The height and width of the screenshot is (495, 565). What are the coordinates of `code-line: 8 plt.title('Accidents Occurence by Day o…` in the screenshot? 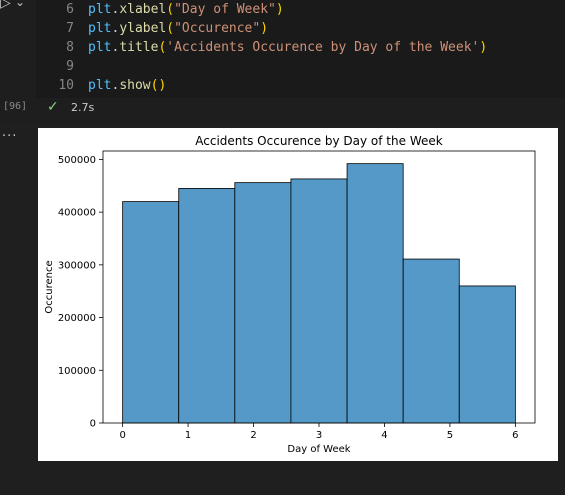 It's located at (300, 47).